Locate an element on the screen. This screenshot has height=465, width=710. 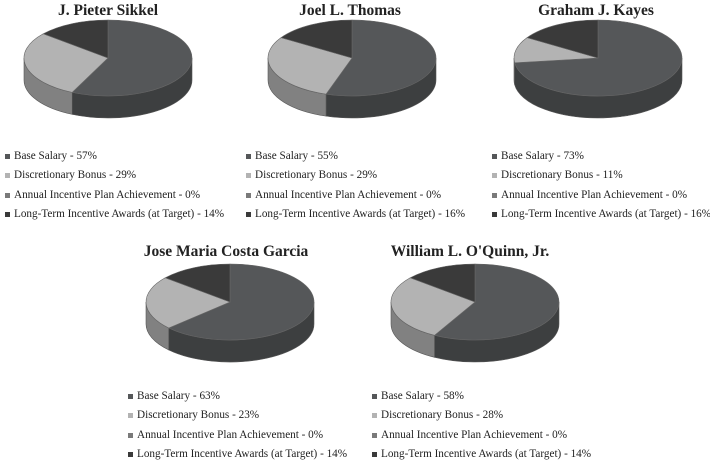
chart-title: William L. O'Quinn, Jr. is located at coordinates (470, 251).